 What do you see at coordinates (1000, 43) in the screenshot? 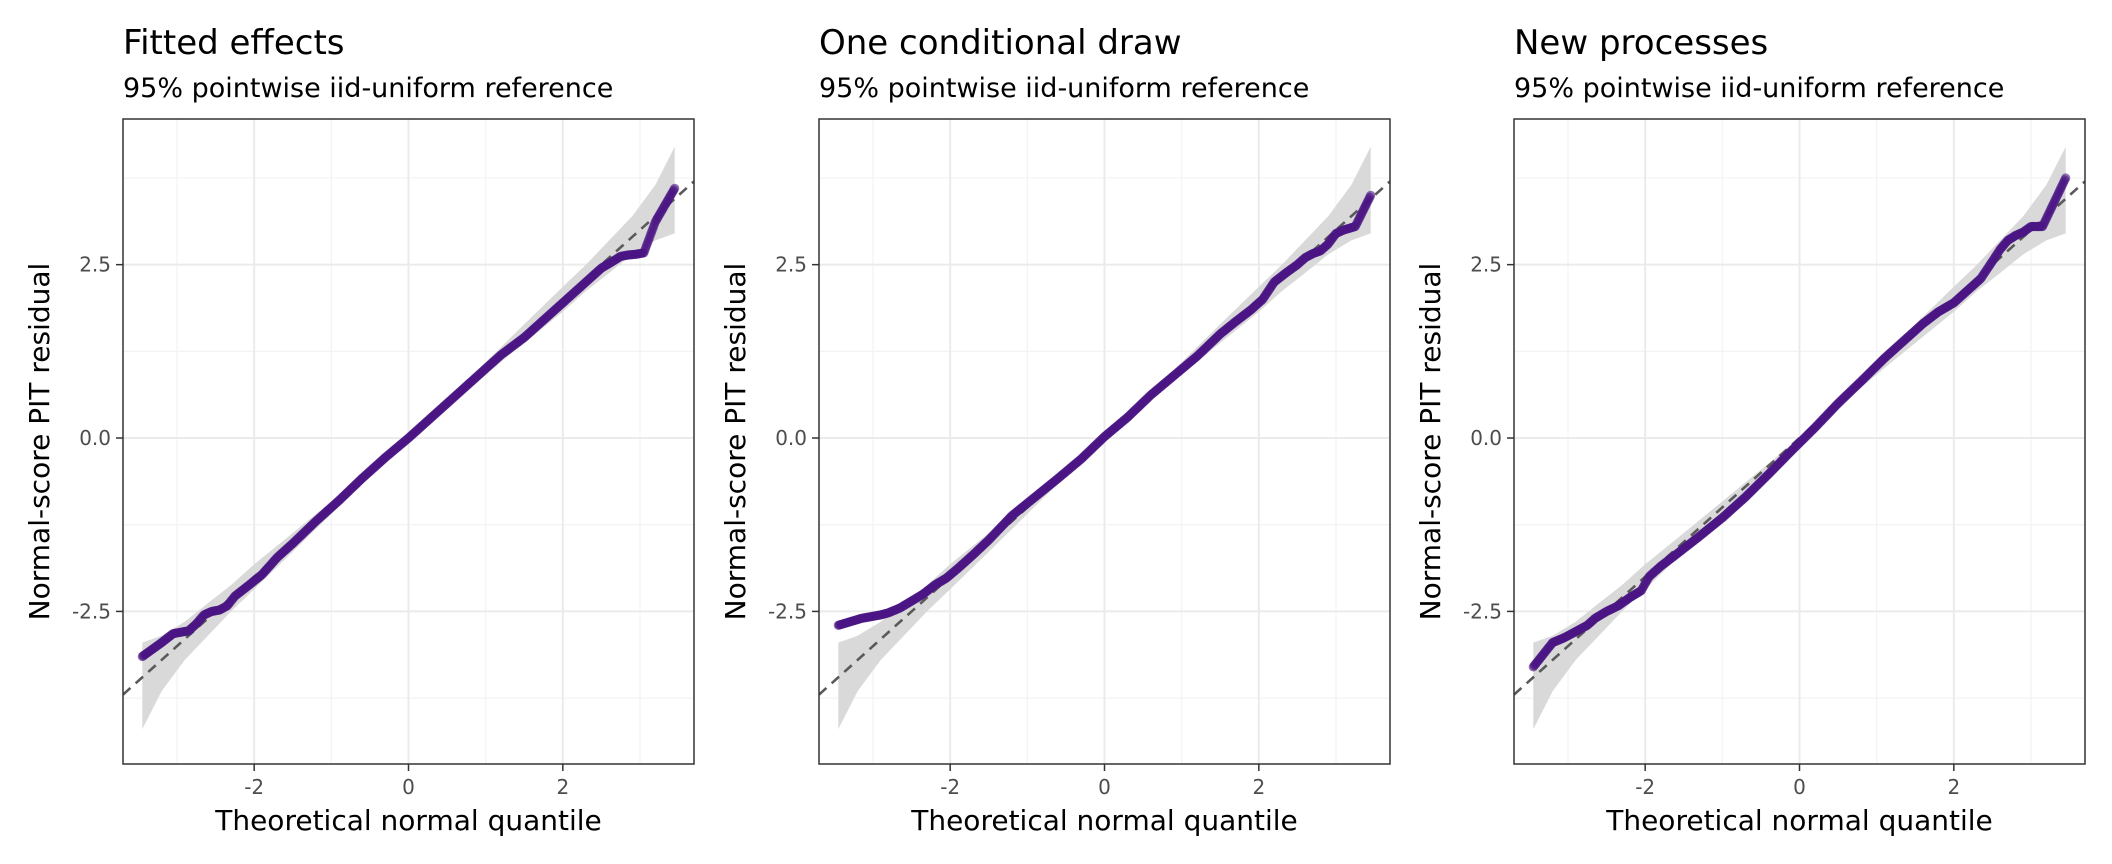
I see `panel-title: One conditional draw` at bounding box center [1000, 43].